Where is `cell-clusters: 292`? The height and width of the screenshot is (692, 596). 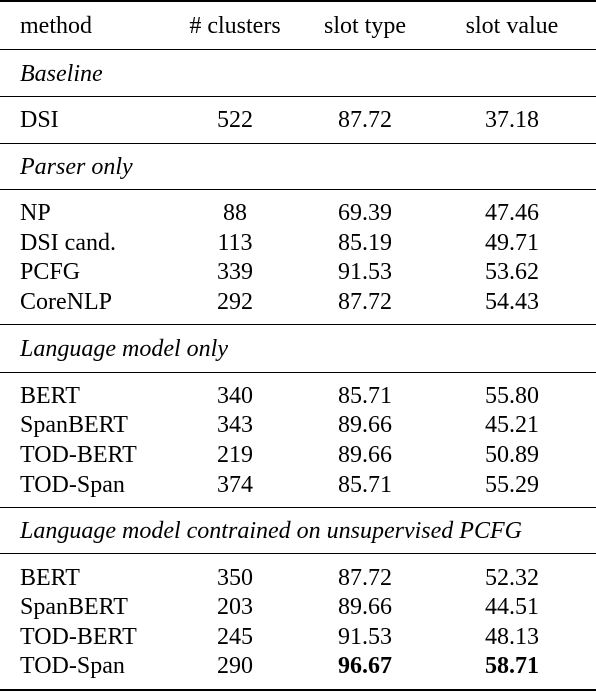
cell-clusters: 292 is located at coordinates (235, 302).